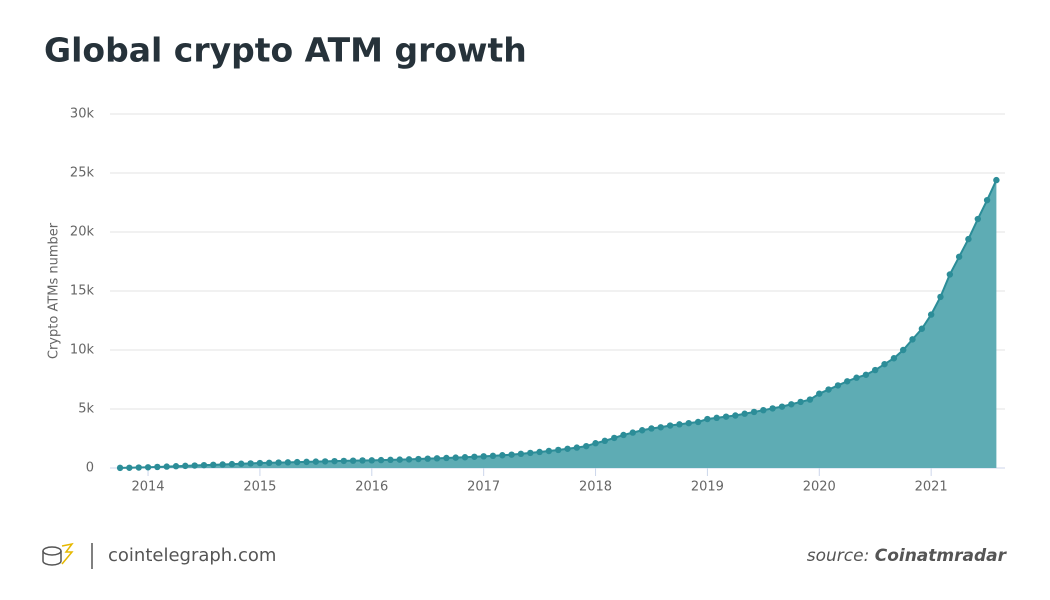  Describe the element at coordinates (838, 556) in the screenshot. I see `source-label: source:` at that location.